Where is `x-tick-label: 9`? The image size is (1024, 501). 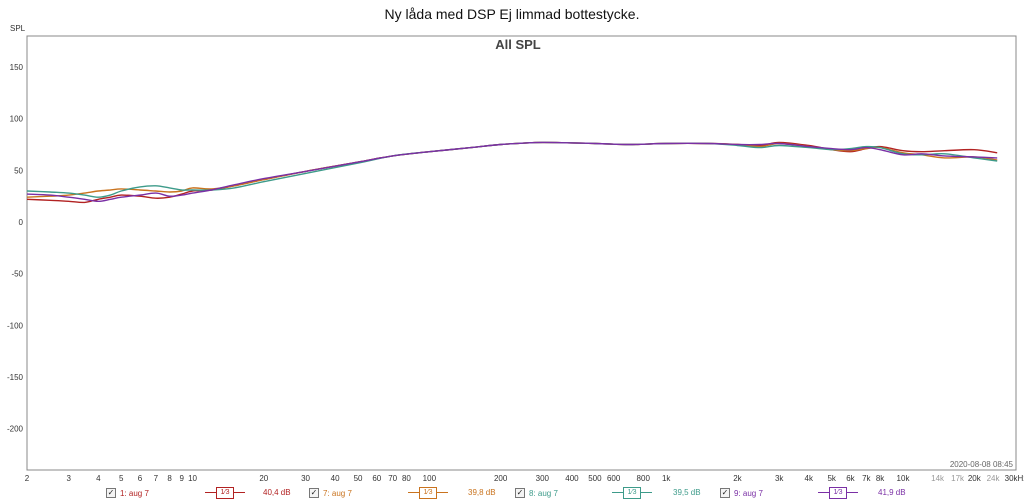
x-tick-label: 9 is located at coordinates (181, 478).